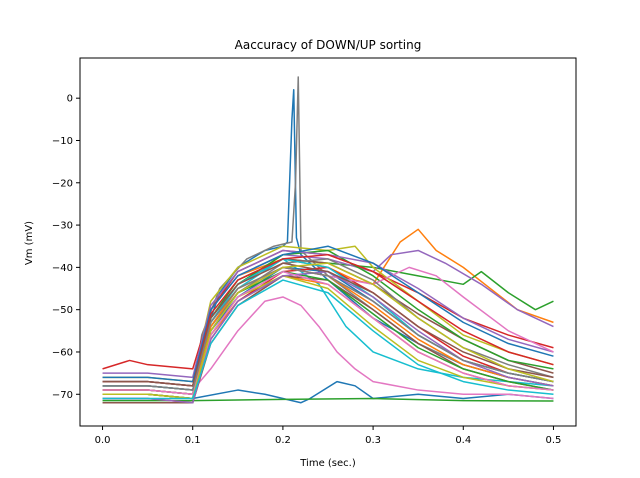  I want to click on y-tick-label: 0, so click(70, 99).